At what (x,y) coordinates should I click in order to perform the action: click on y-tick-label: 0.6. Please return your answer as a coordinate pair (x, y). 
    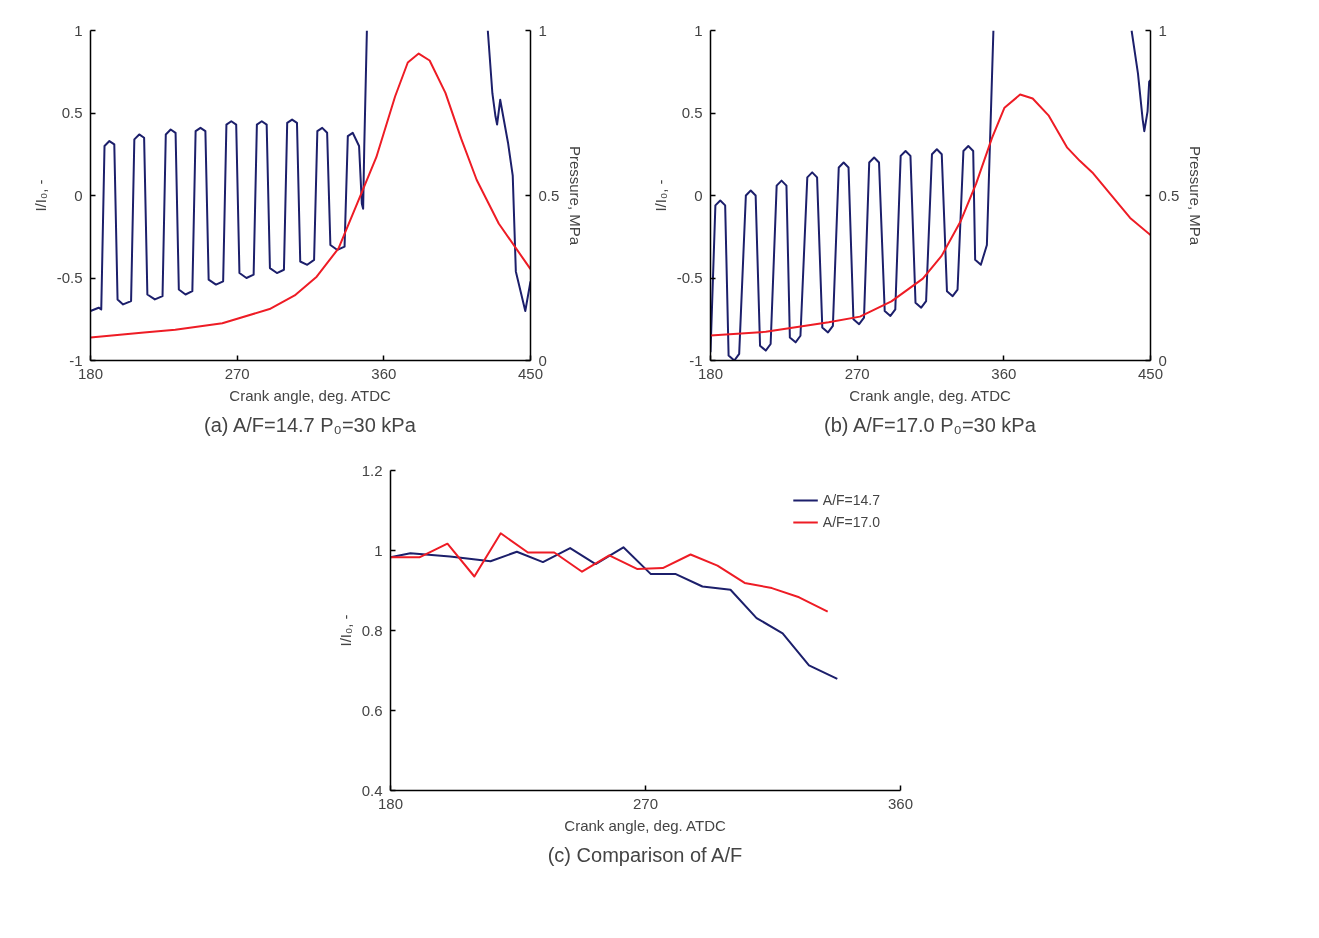
    Looking at the image, I should click on (372, 710).